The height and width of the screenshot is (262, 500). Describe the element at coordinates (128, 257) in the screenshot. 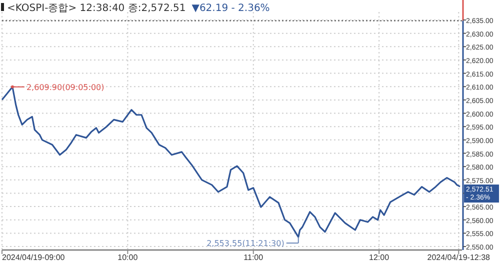

I see `x-tick-label: 10:00` at that location.